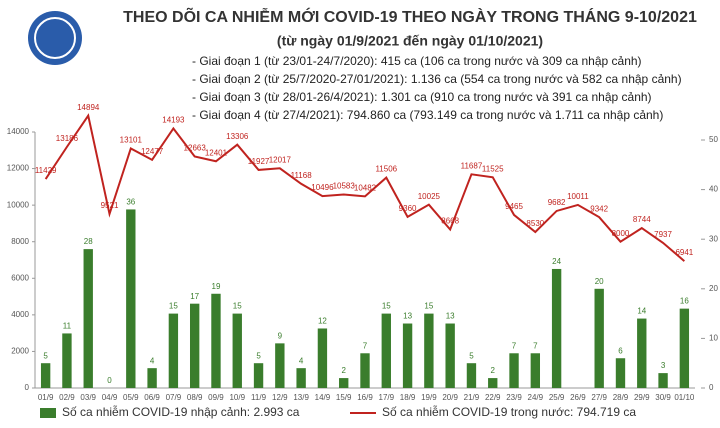 The width and height of the screenshot is (720, 428). I want to click on x-tick-label: 02/9, so click(67, 397).